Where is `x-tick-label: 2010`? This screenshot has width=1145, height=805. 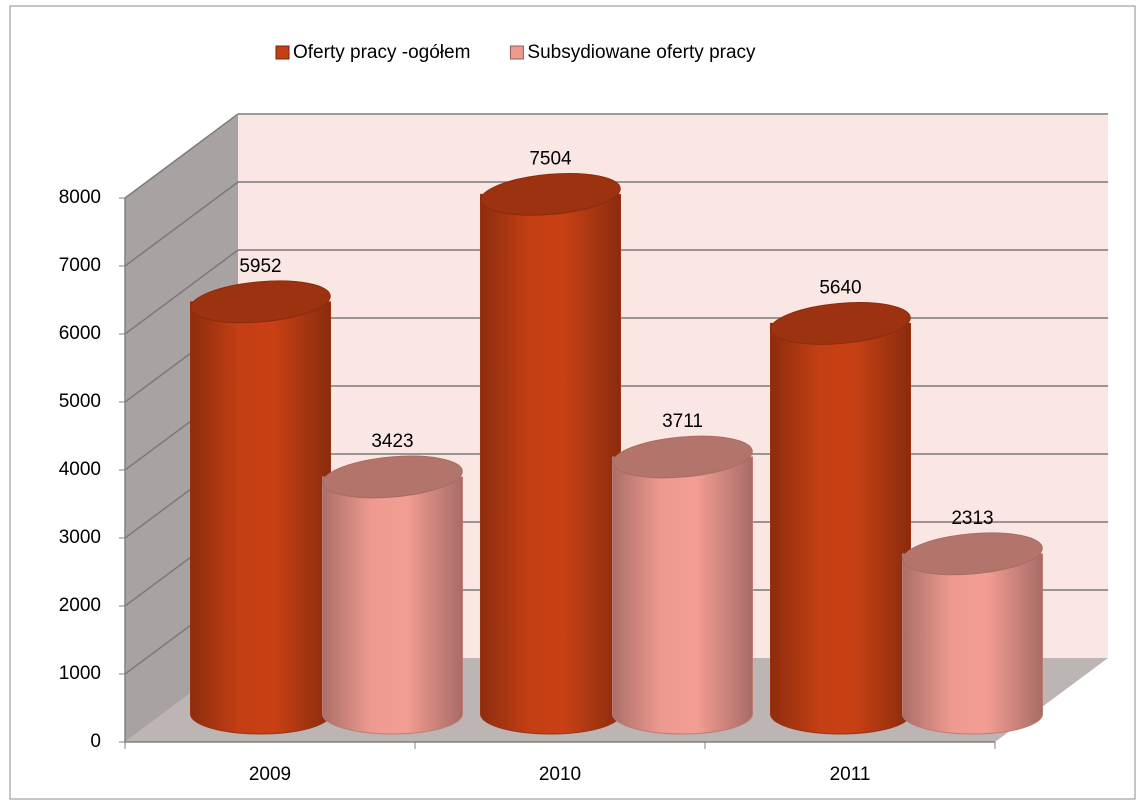
x-tick-label: 2010 is located at coordinates (560, 774).